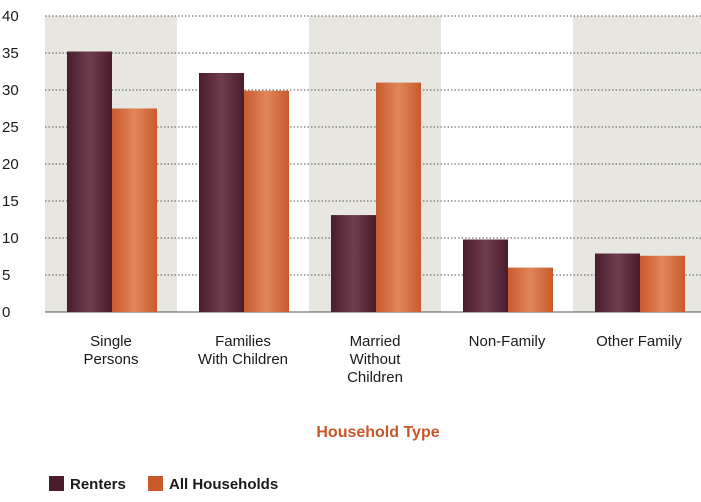 This screenshot has height=502, width=701. I want to click on legend: Renters All Households, so click(163, 484).